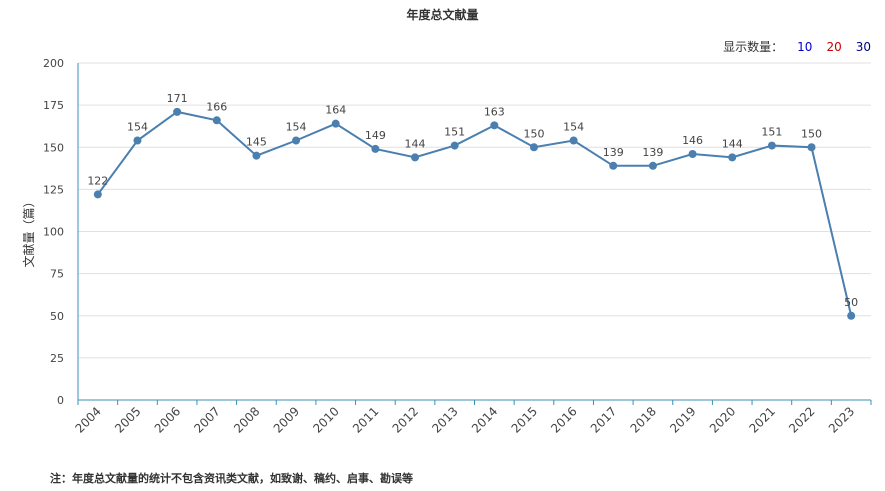 This screenshot has height=491, width=885. What do you see at coordinates (177, 98) in the screenshot?
I see `data-label: 171` at bounding box center [177, 98].